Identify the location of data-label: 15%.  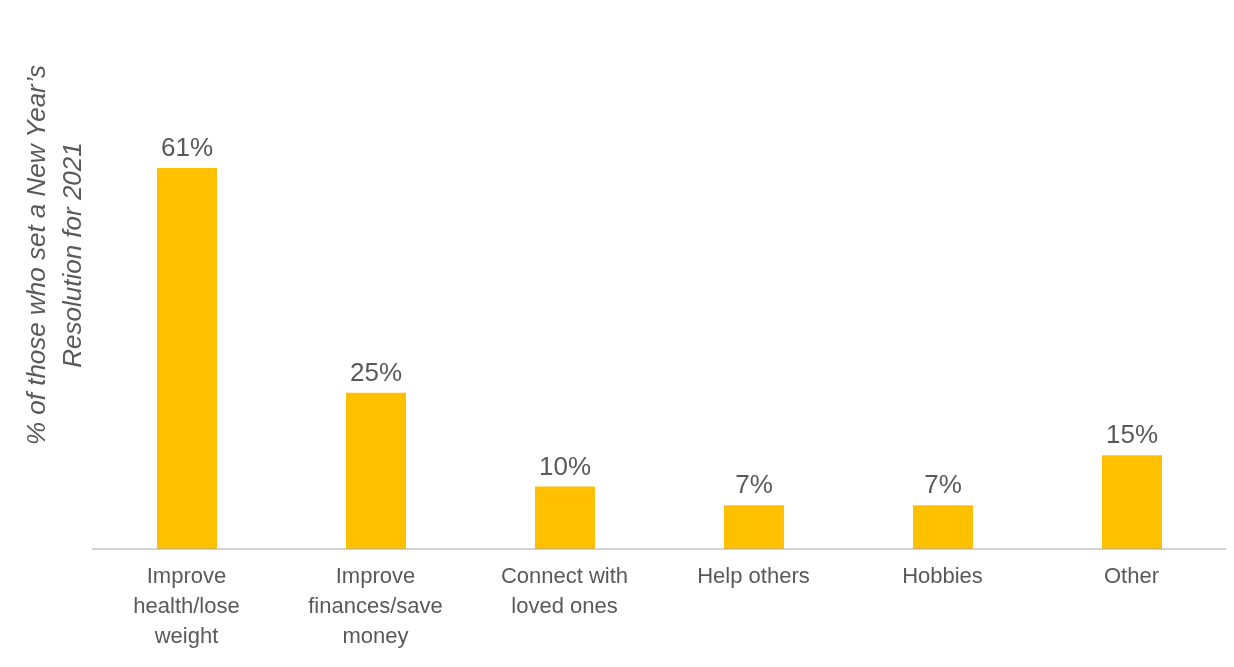
(1132, 434).